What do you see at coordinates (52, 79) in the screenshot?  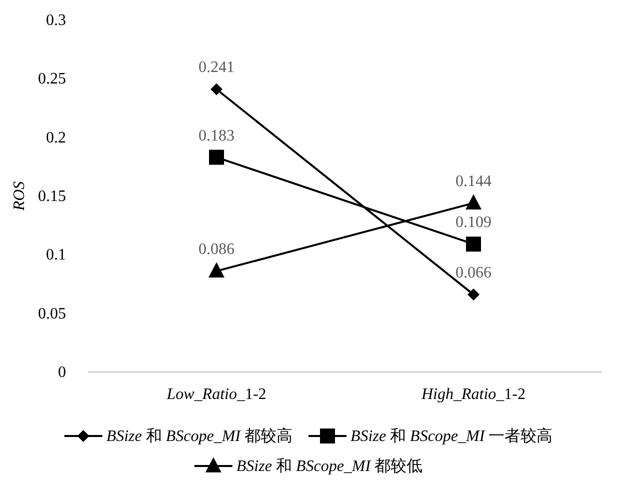 I see `y-tick-label: 0.25` at bounding box center [52, 79].